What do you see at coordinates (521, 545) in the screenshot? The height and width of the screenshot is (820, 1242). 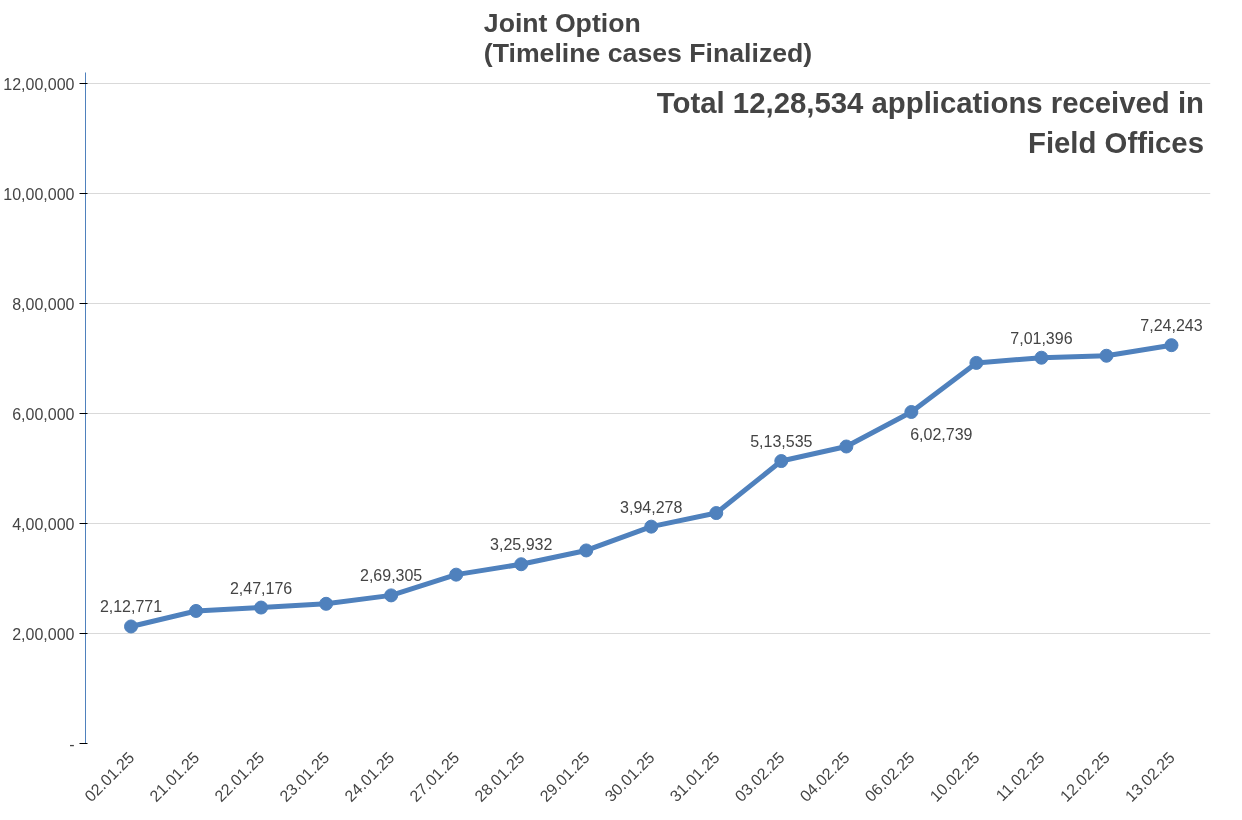 I see `data-label: 3,25,932` at bounding box center [521, 545].